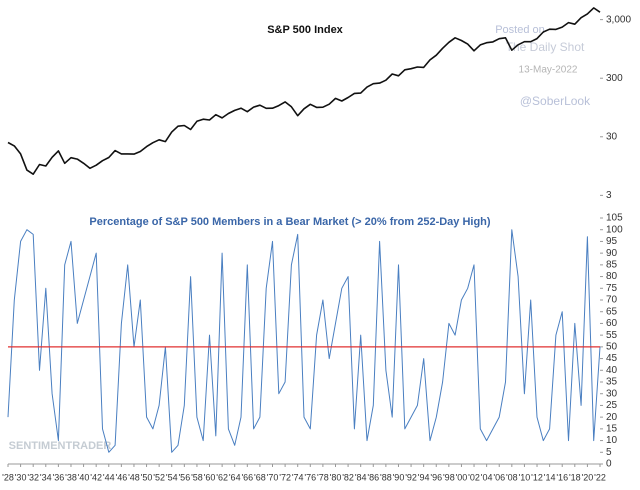 Image resolution: width=640 pixels, height=490 pixels. Describe the element at coordinates (399, 477) in the screenshot. I see `x-tick-label: '90` at that location.